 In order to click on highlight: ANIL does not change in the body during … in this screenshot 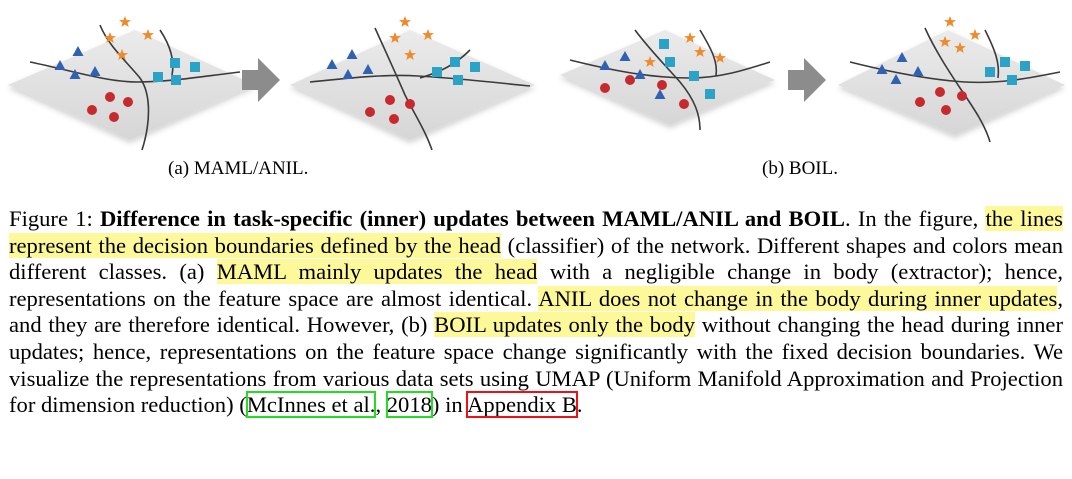, I will do `click(798, 298)`.